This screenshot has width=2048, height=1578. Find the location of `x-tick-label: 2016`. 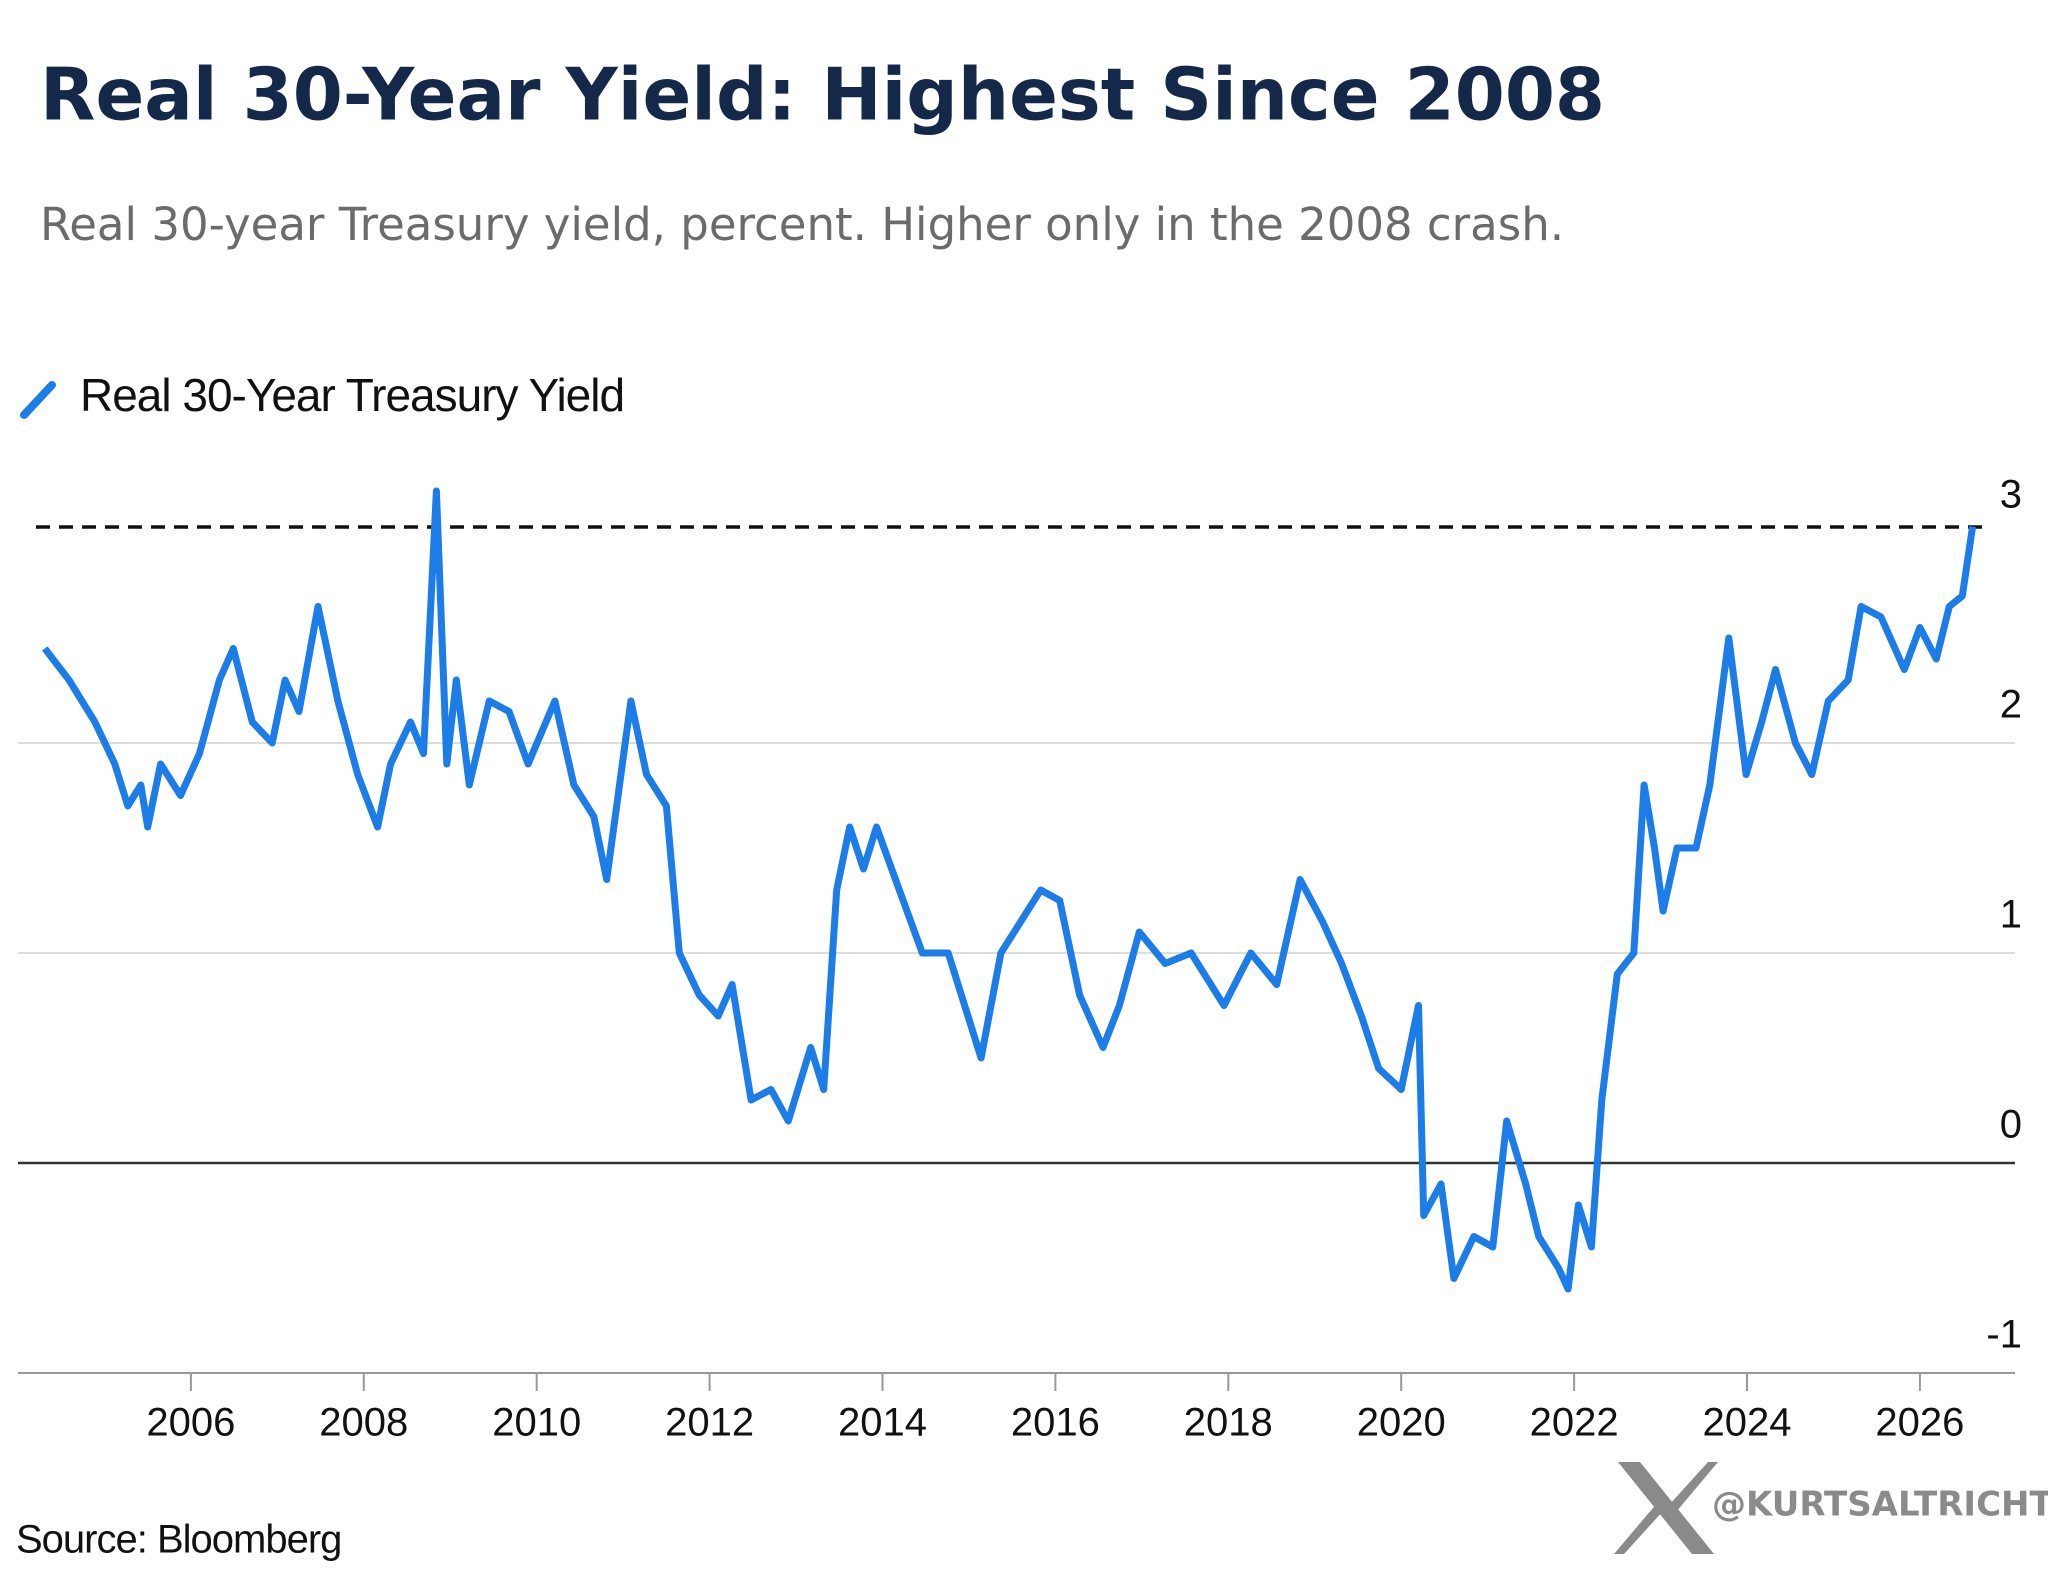

x-tick-label: 2016 is located at coordinates (1055, 1423).